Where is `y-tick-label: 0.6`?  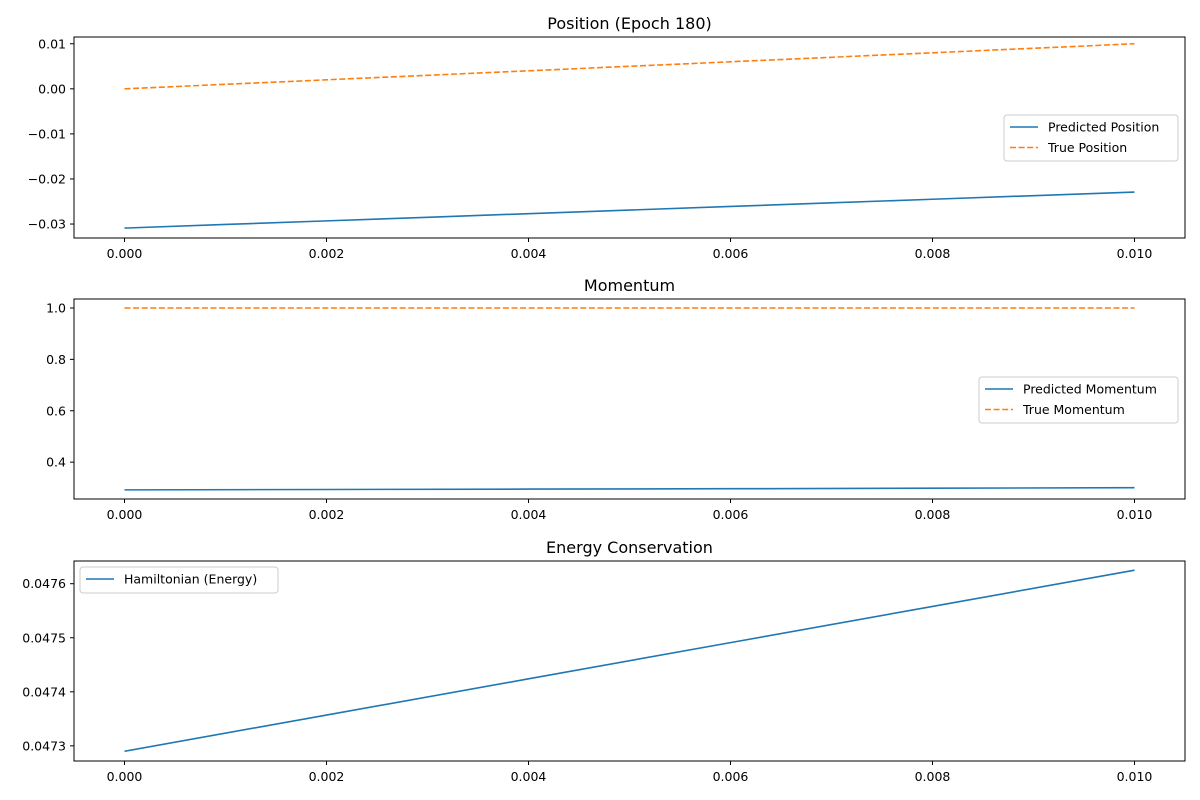 y-tick-label: 0.6 is located at coordinates (56, 410).